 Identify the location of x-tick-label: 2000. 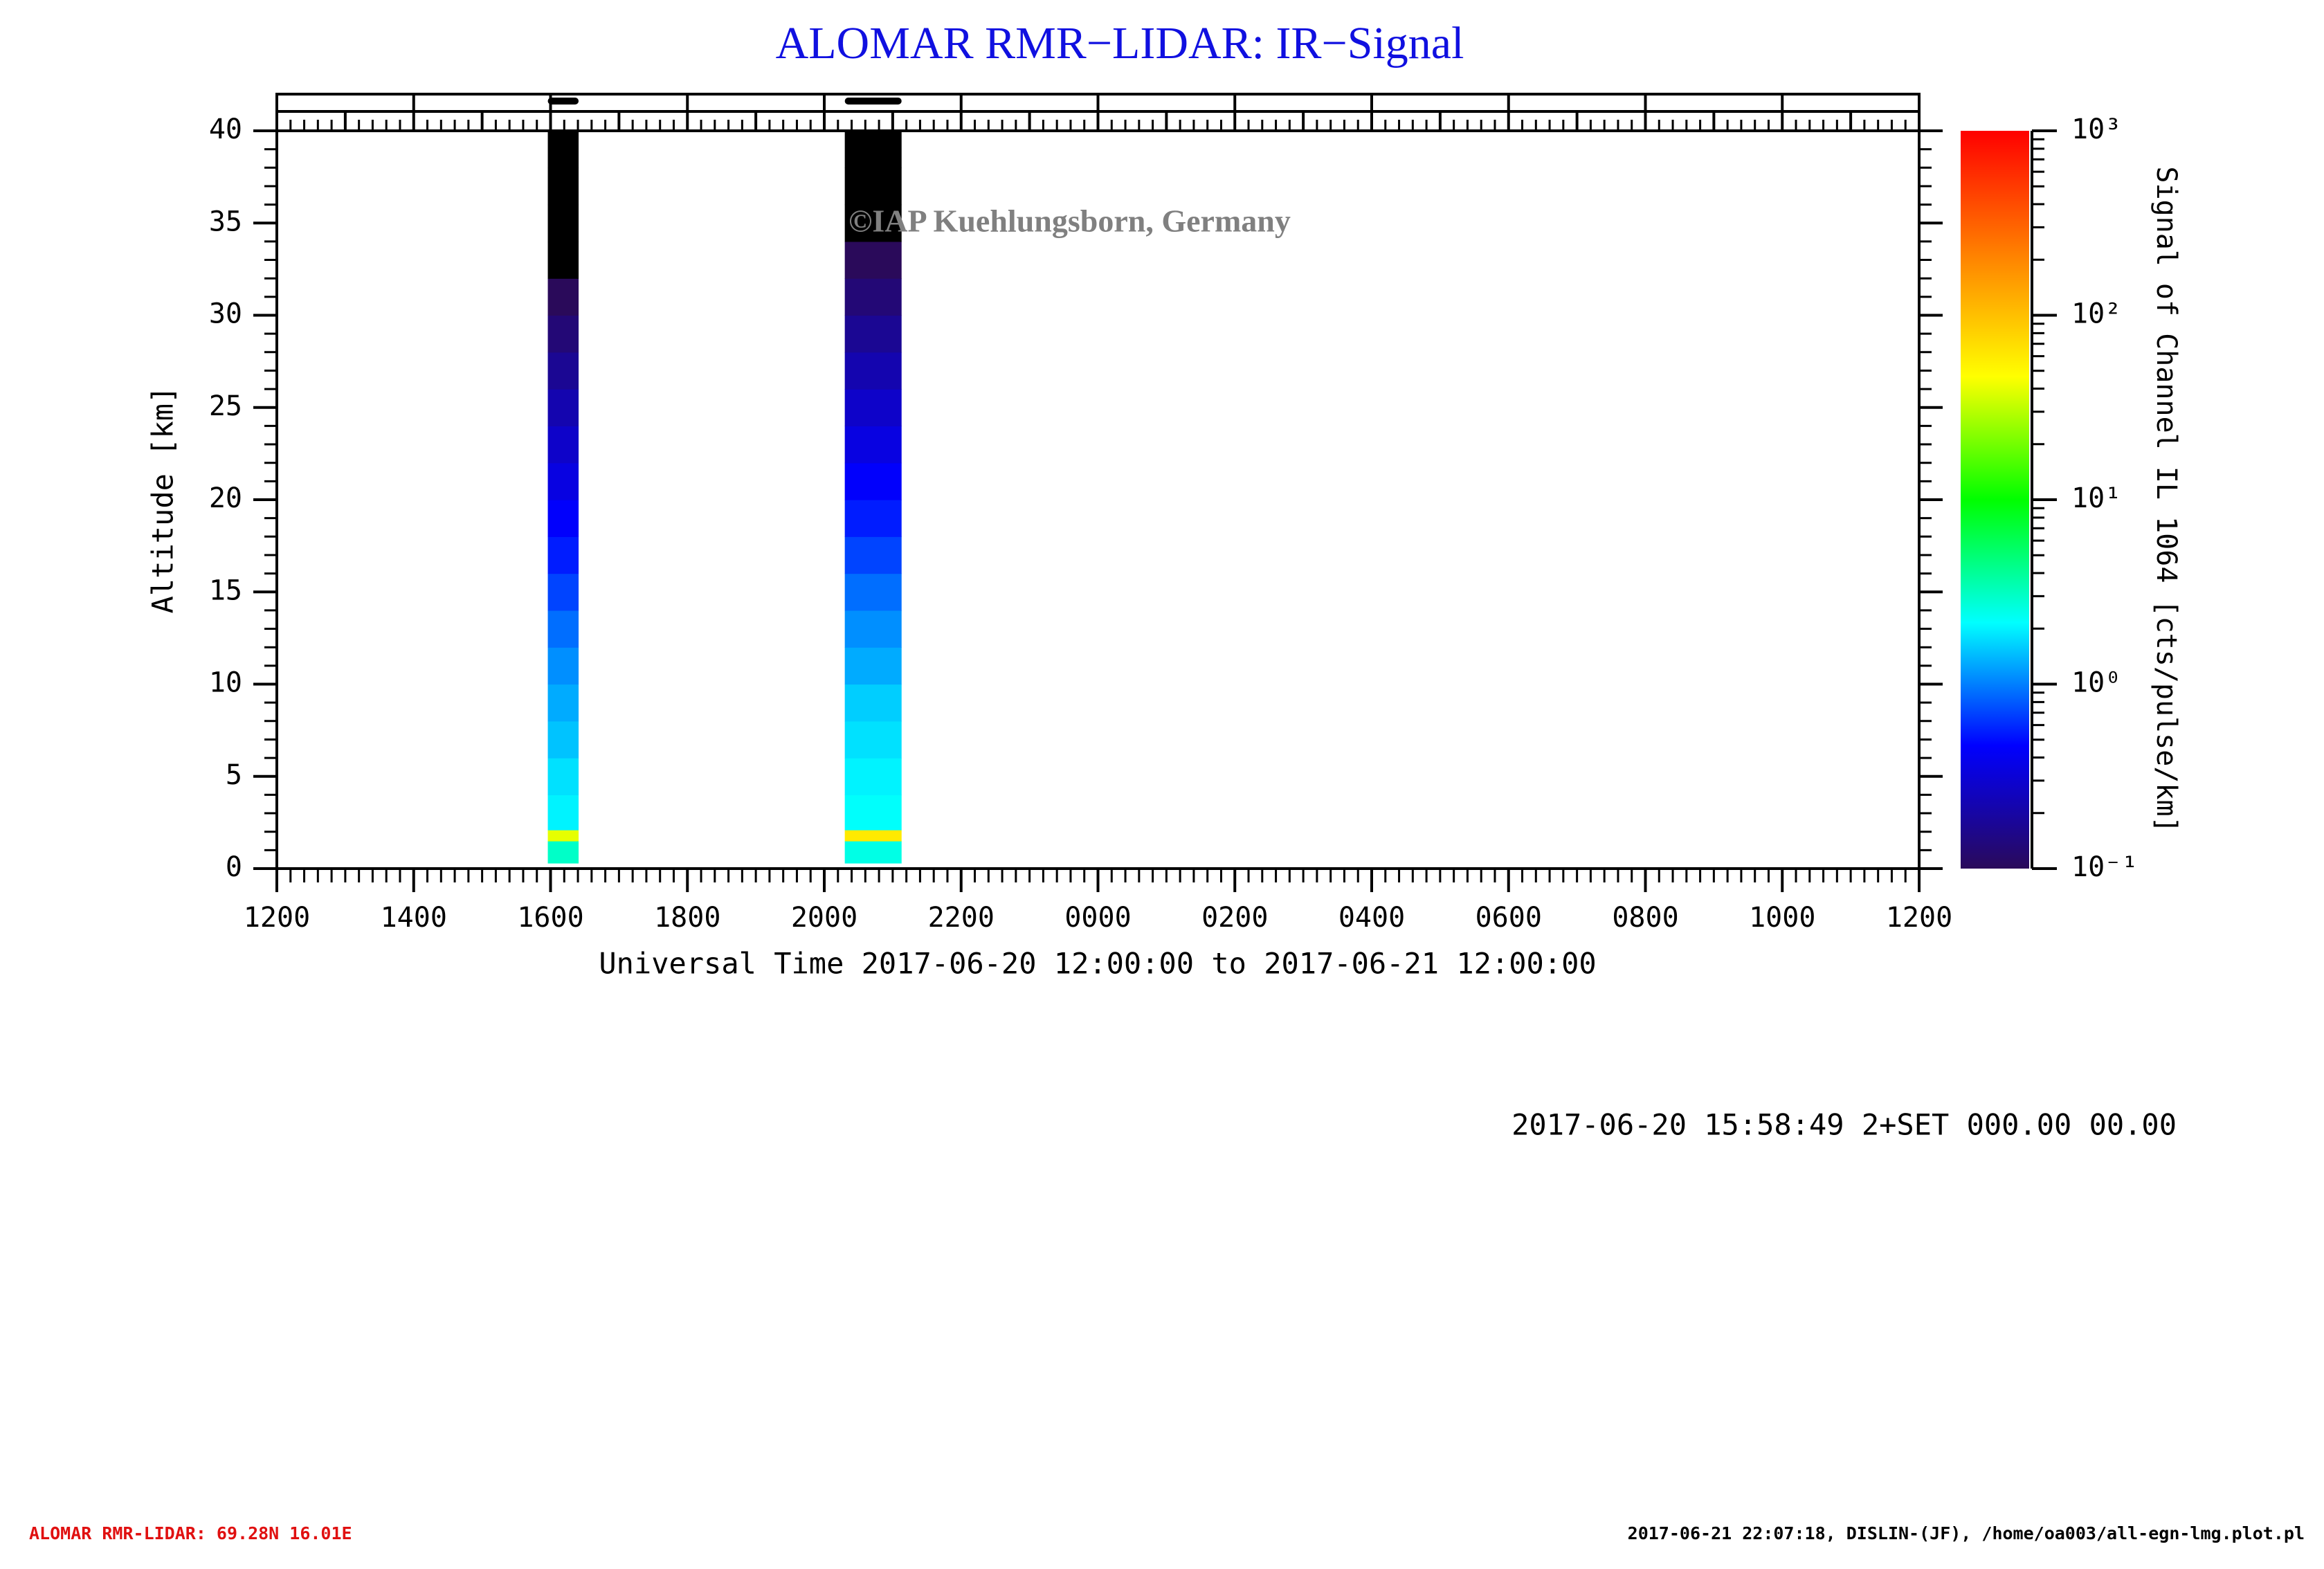
(824, 918).